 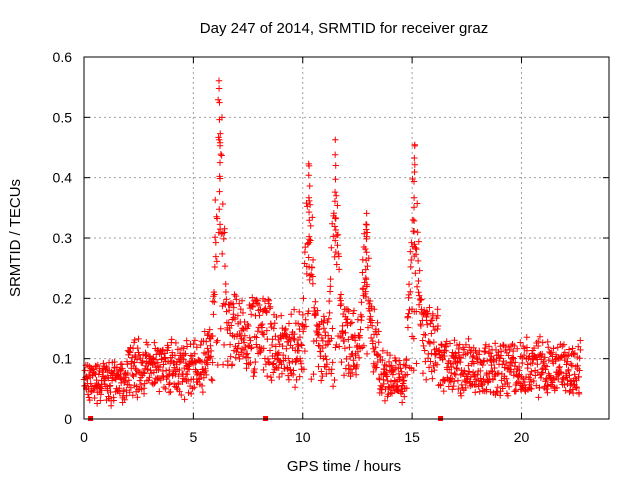 I want to click on y-tick-label: 0.5, so click(x=63, y=117).